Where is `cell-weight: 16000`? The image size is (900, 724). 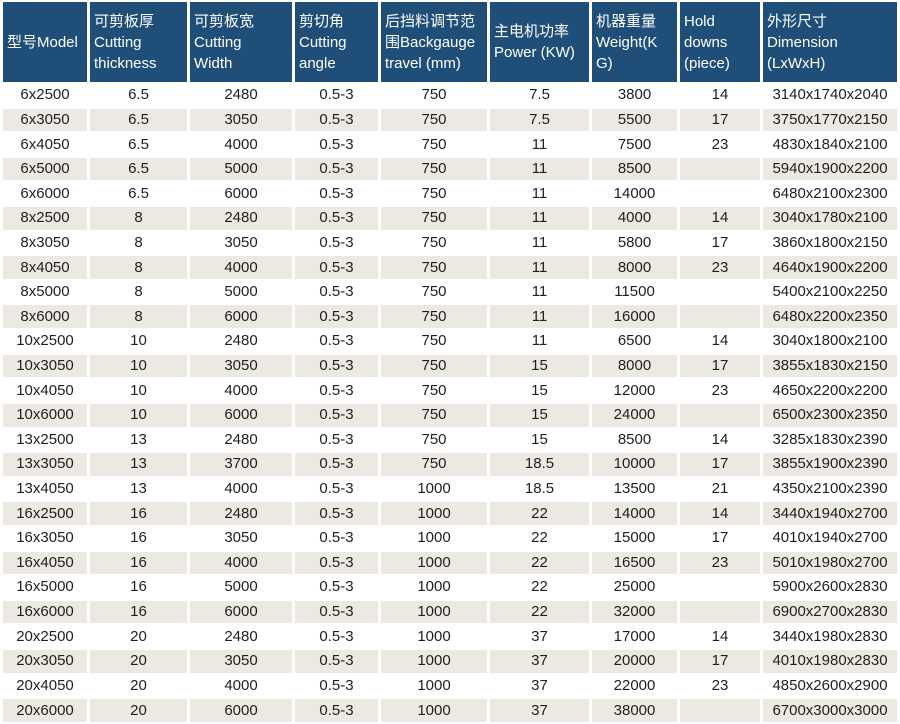
cell-weight: 16000 is located at coordinates (634, 317).